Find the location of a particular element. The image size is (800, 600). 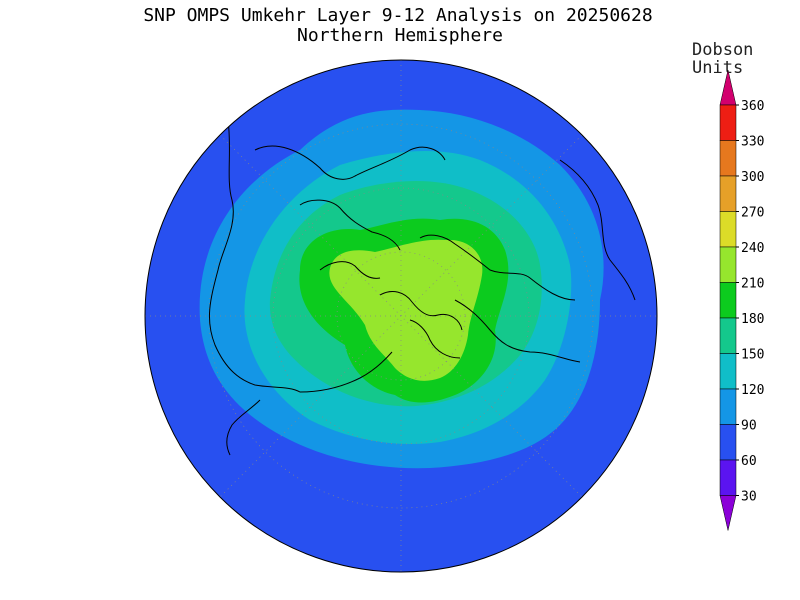

colorbar-arrow-top is located at coordinates (728, 87).